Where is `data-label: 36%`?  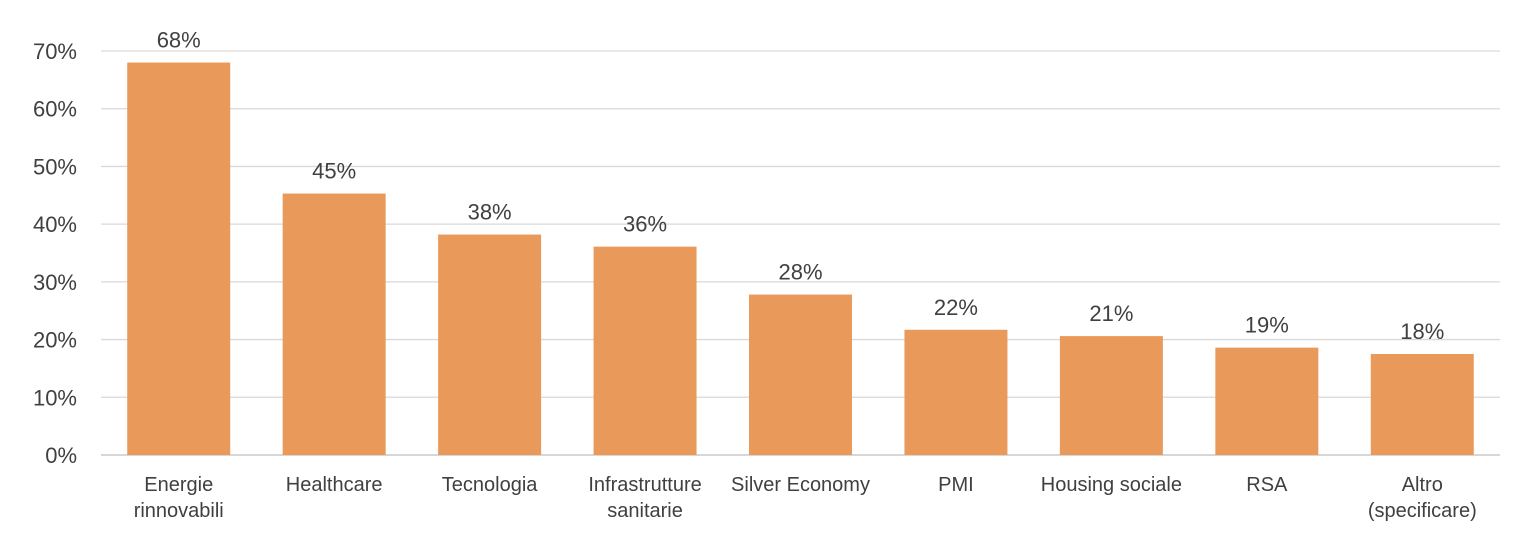
data-label: 36% is located at coordinates (645, 224).